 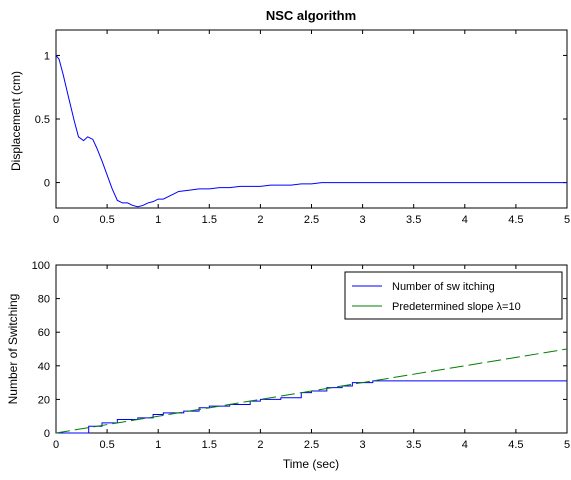 What do you see at coordinates (44, 400) in the screenshot?
I see `y-tick-label: 20` at bounding box center [44, 400].